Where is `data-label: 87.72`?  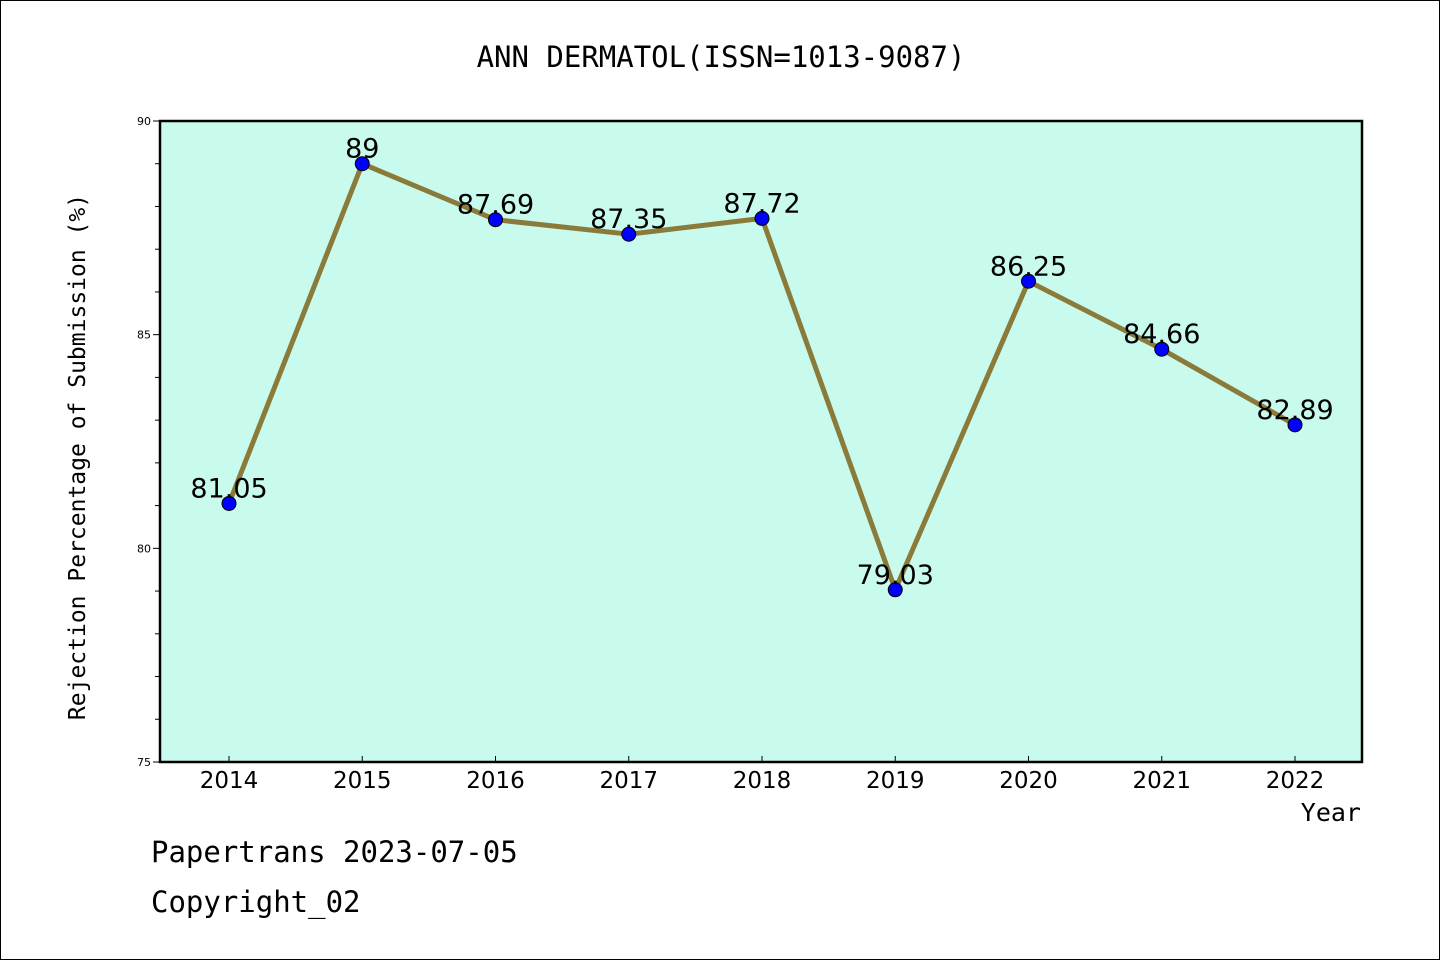 data-label: 87.72 is located at coordinates (761, 203).